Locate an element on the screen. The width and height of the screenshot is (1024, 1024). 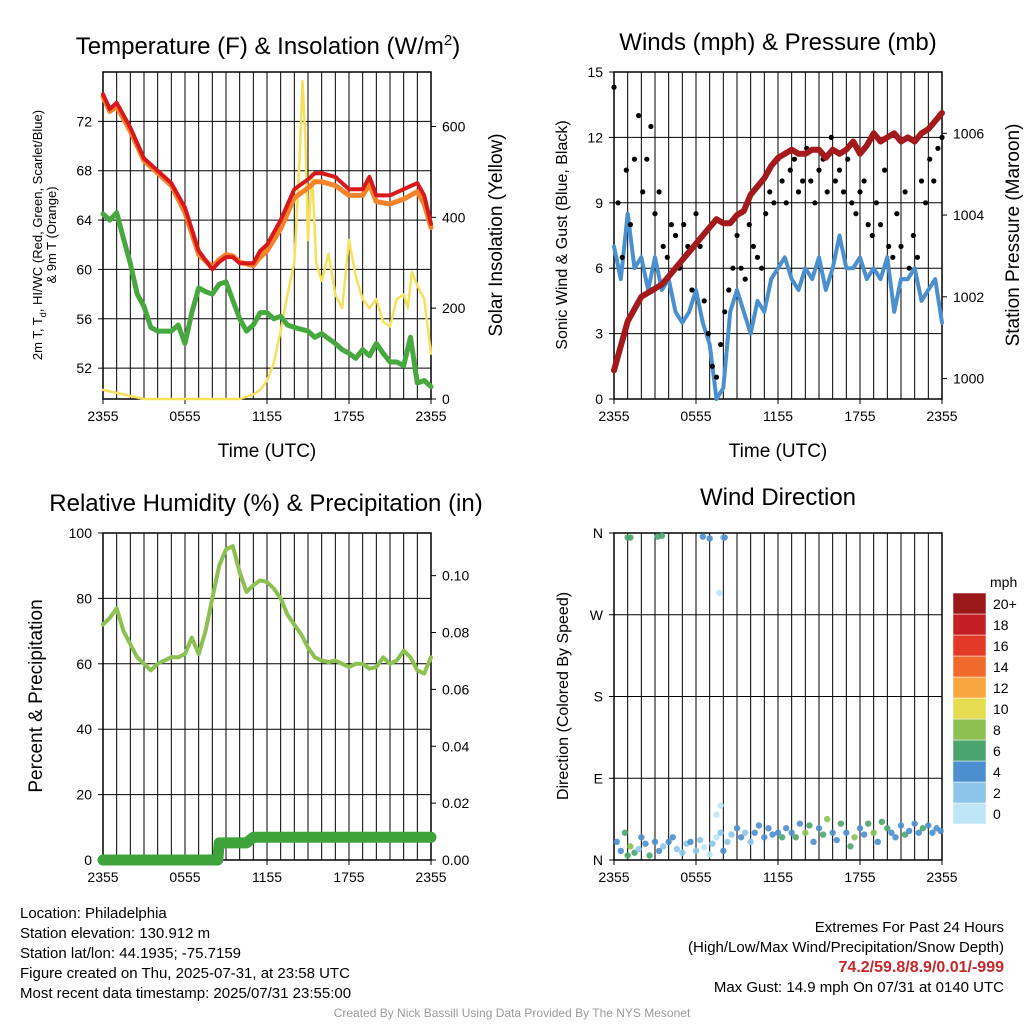
x-tick-label: 2355 is located at coordinates (613, 877).